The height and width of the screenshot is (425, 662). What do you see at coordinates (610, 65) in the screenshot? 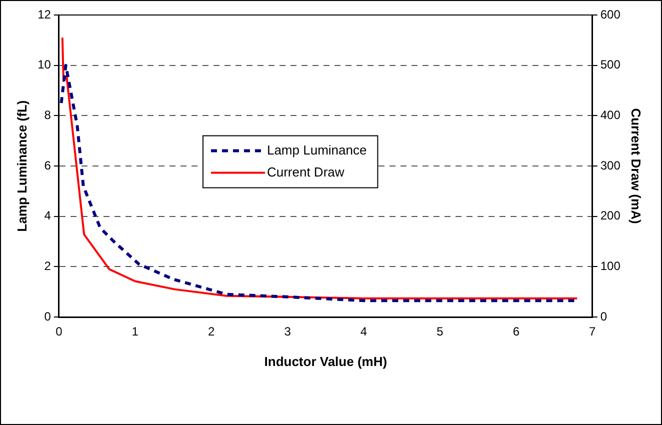
I see `y2-tick-label: 500` at bounding box center [610, 65].